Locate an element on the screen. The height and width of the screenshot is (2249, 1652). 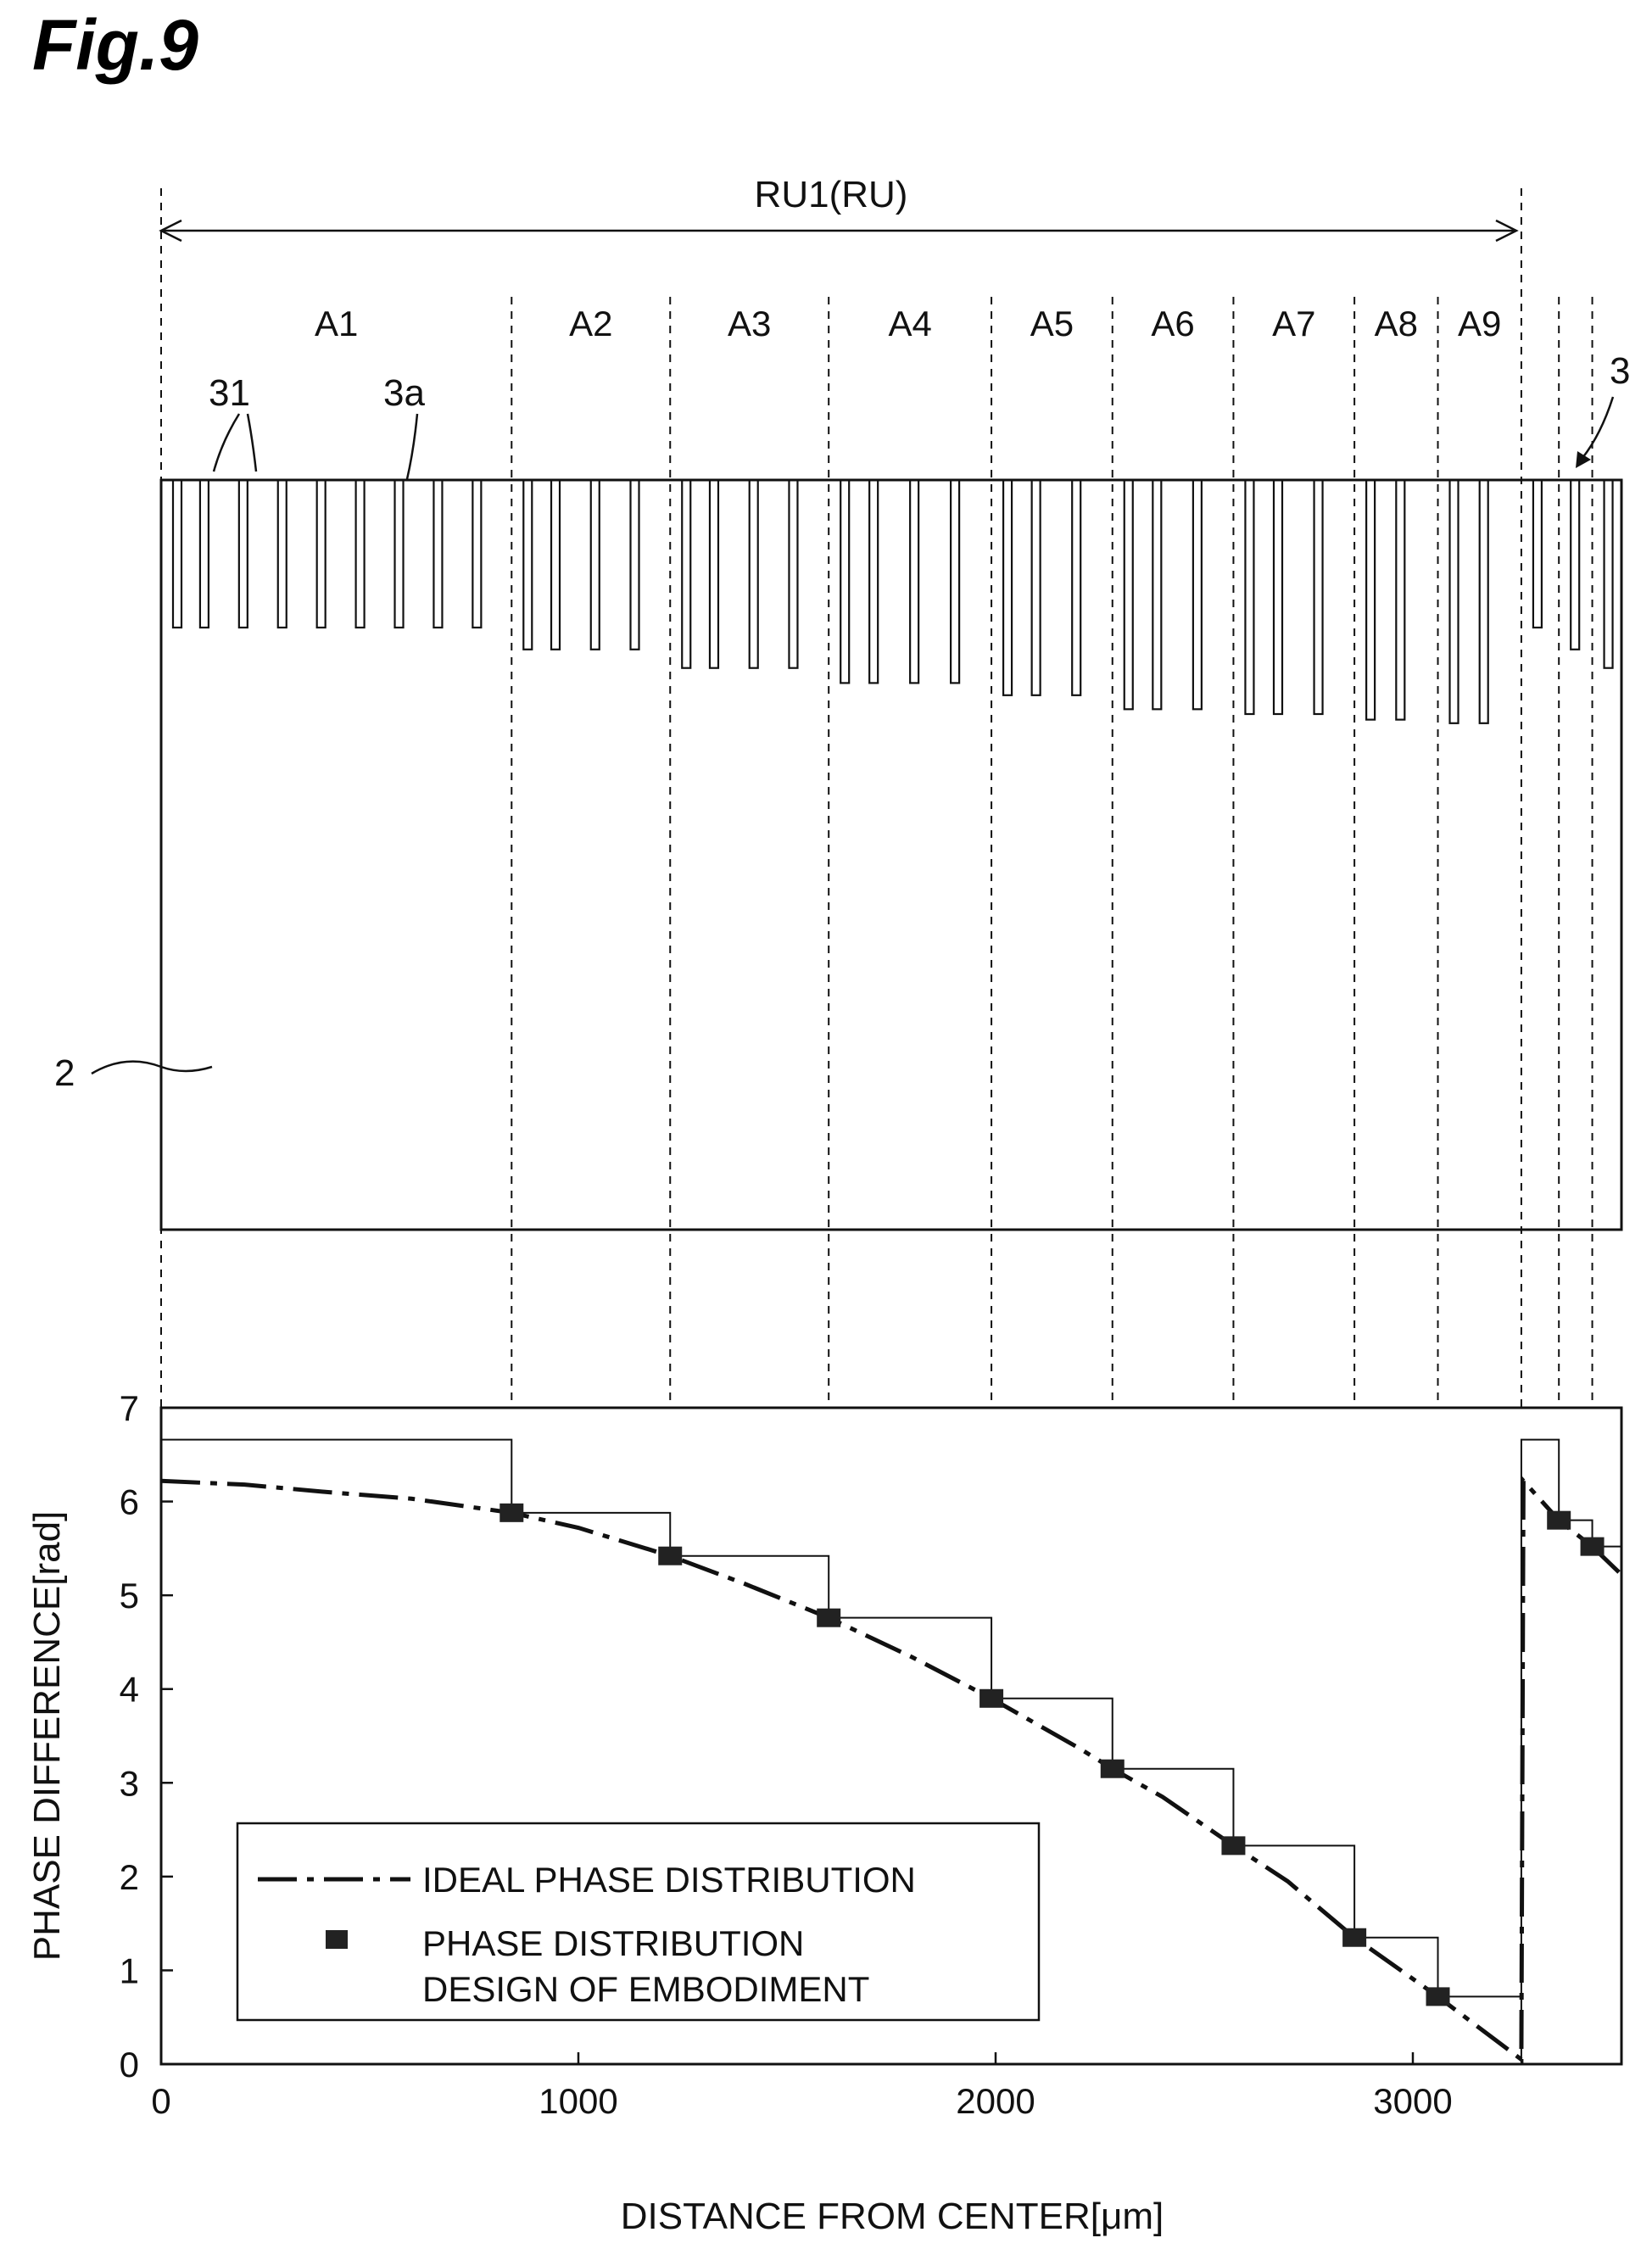
ref-31-leaders is located at coordinates (235, 443).